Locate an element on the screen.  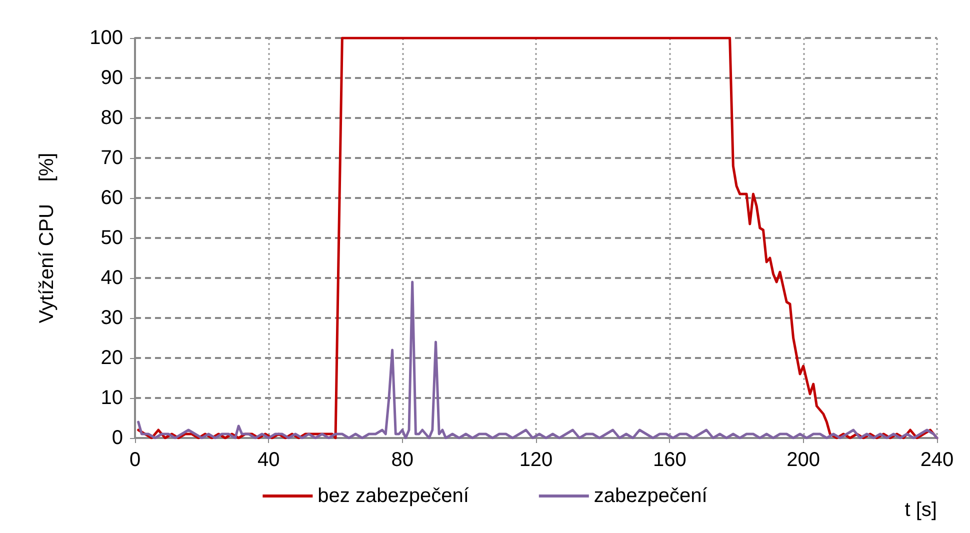
y-tick-label: 10 is located at coordinates (111, 398).